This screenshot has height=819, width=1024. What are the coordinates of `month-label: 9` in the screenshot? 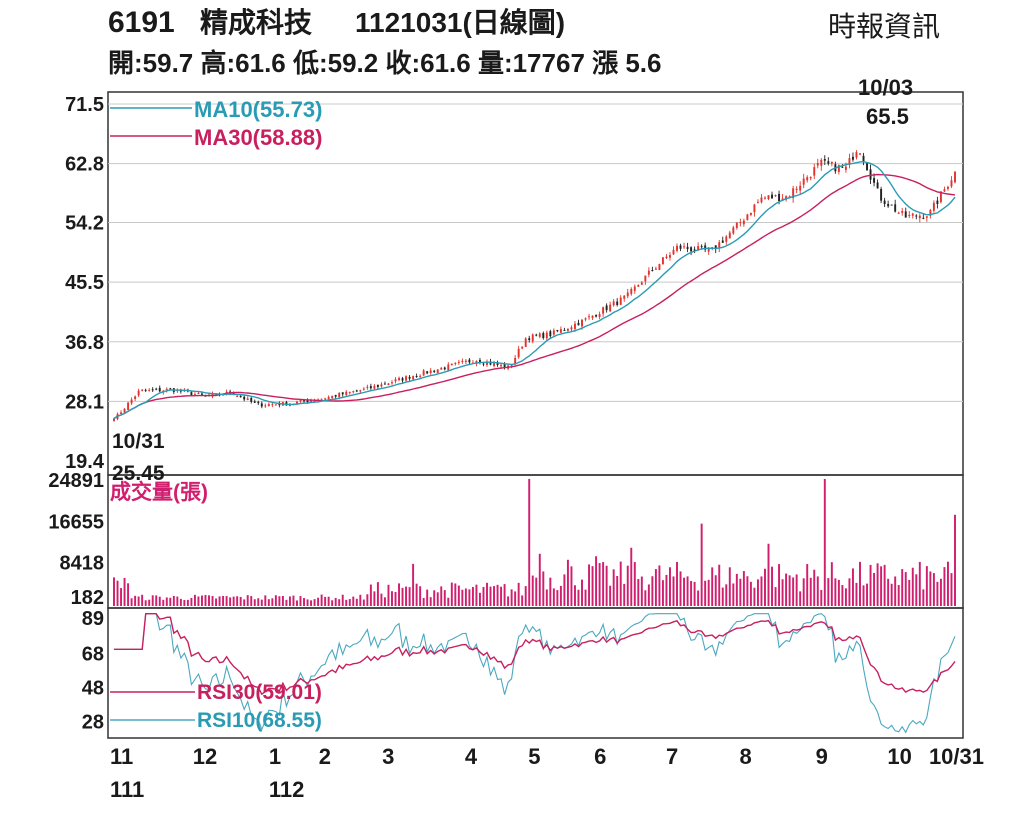 It's located at (822, 756).